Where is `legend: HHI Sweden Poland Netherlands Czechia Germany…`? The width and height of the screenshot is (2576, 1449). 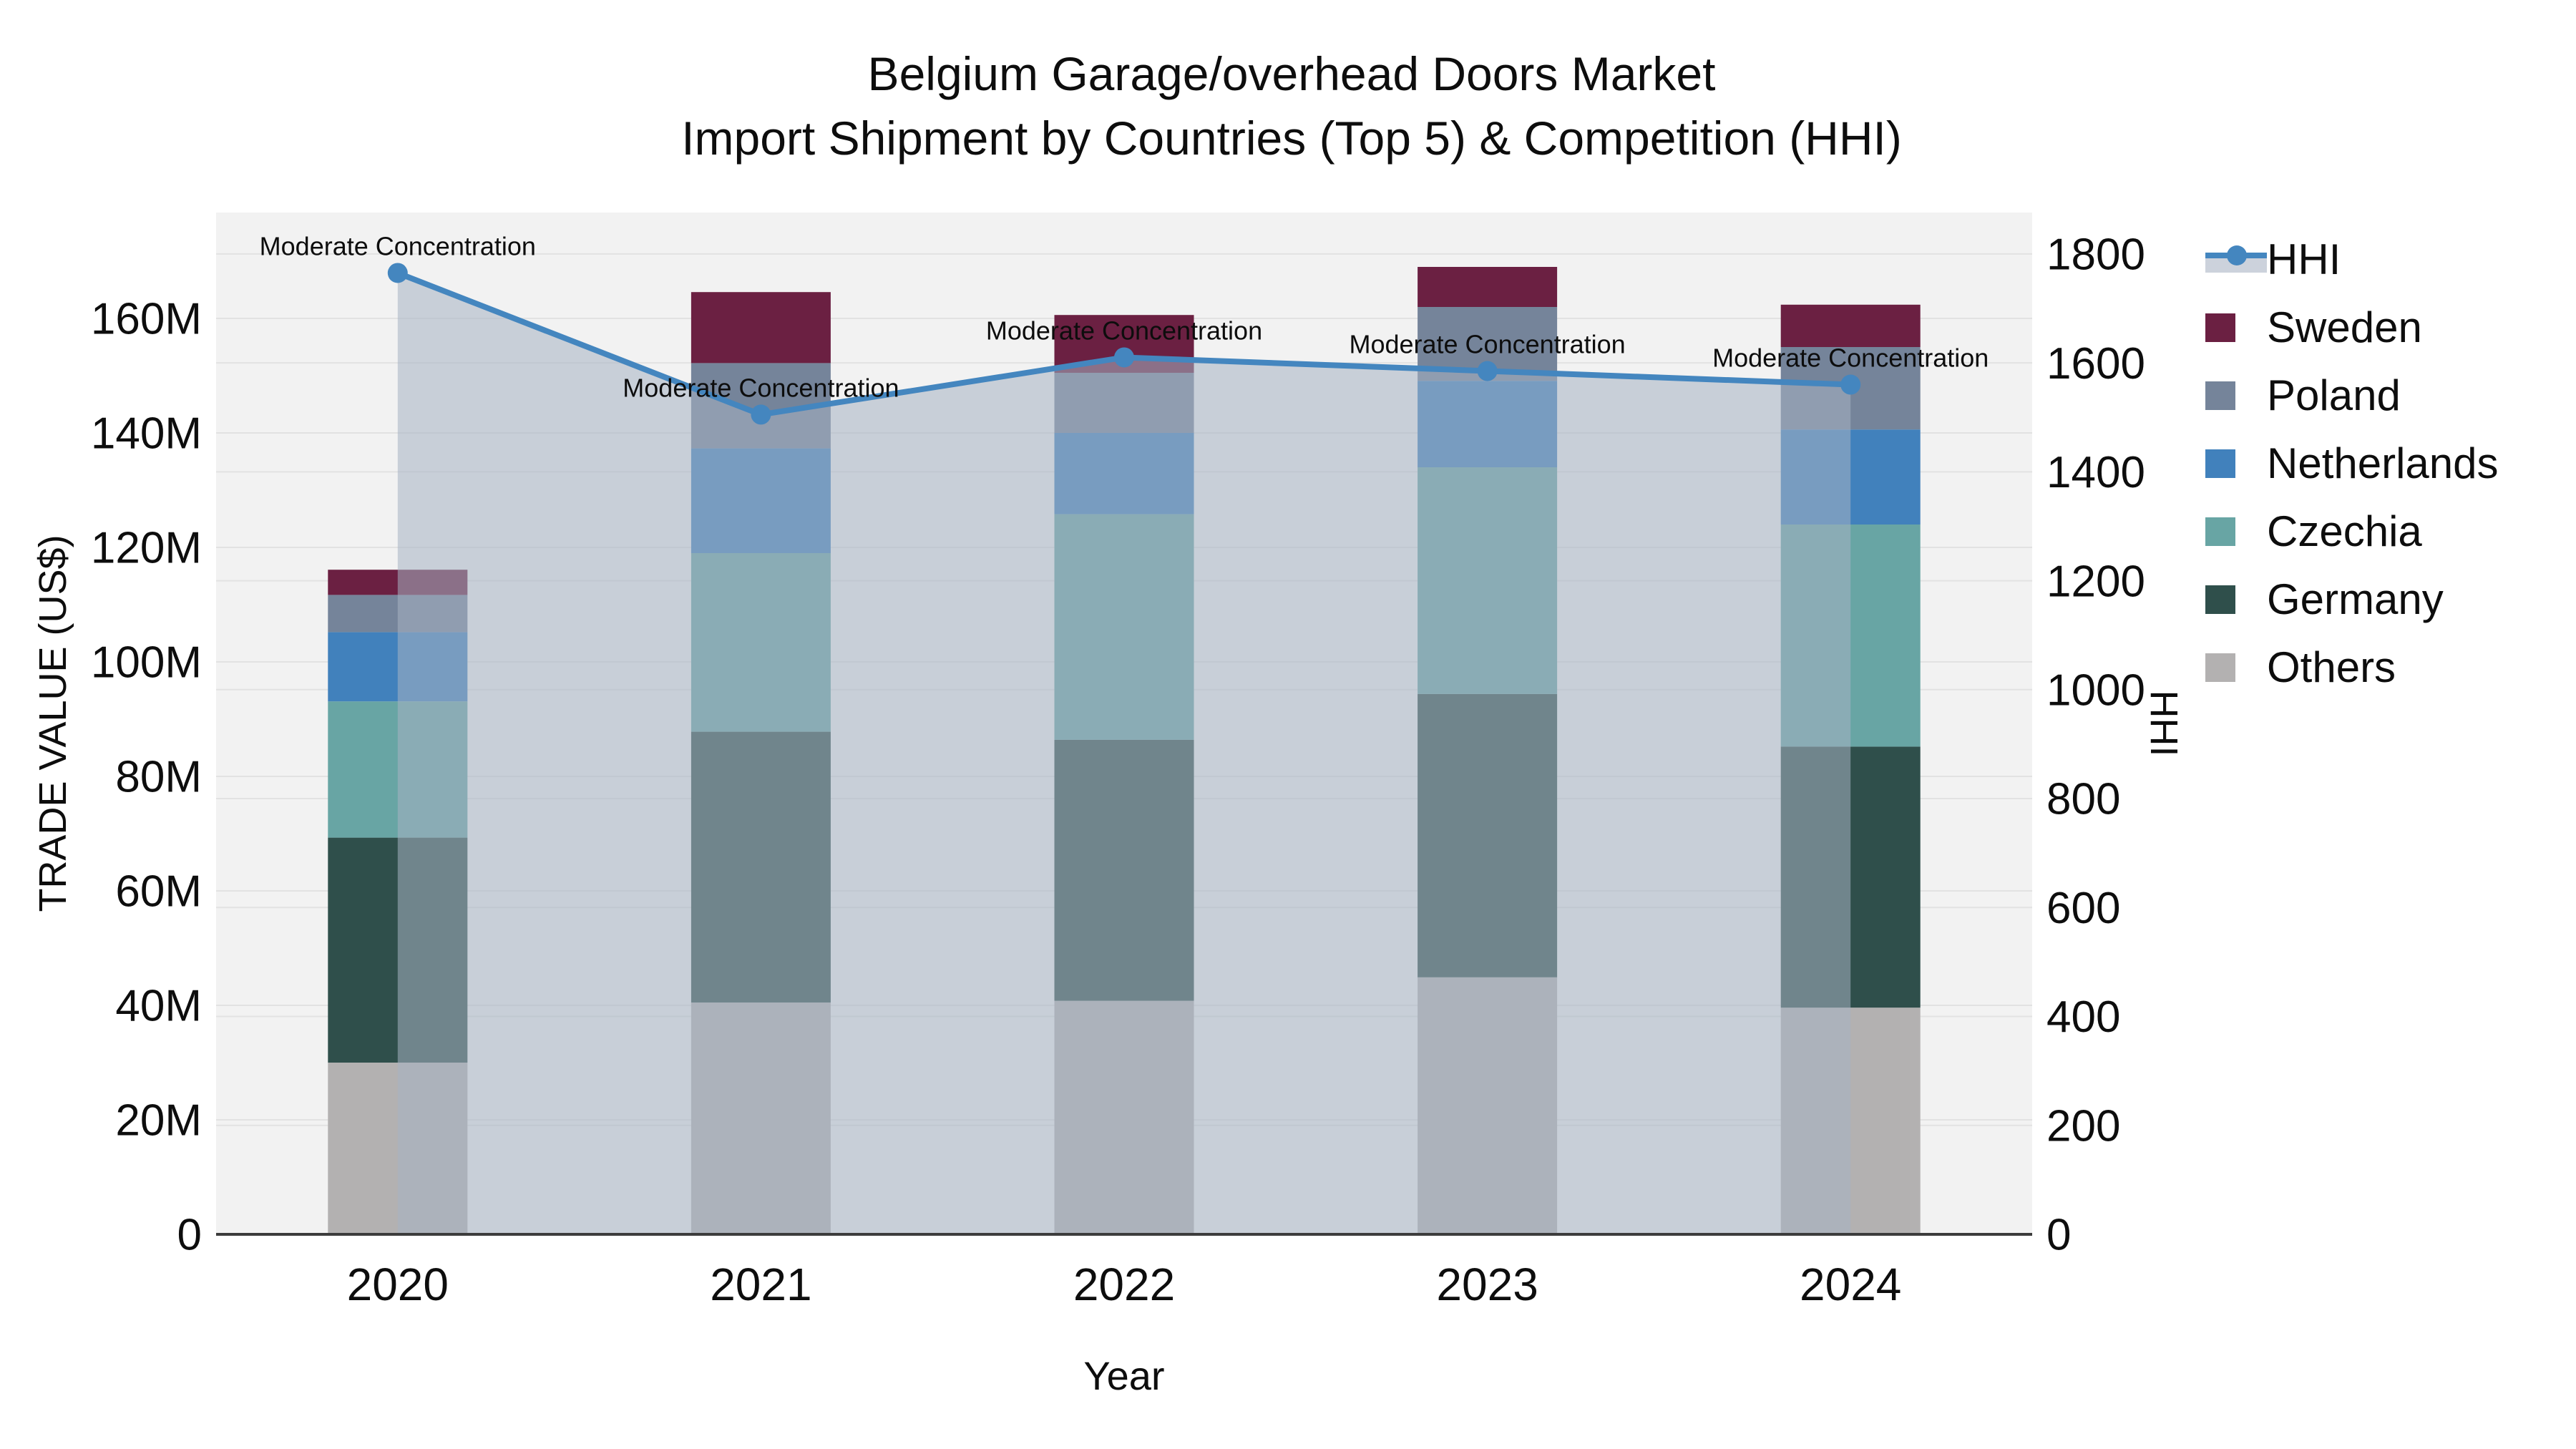 legend: HHI Sweden Poland Netherlands Czechia Germany… is located at coordinates (2352, 471).